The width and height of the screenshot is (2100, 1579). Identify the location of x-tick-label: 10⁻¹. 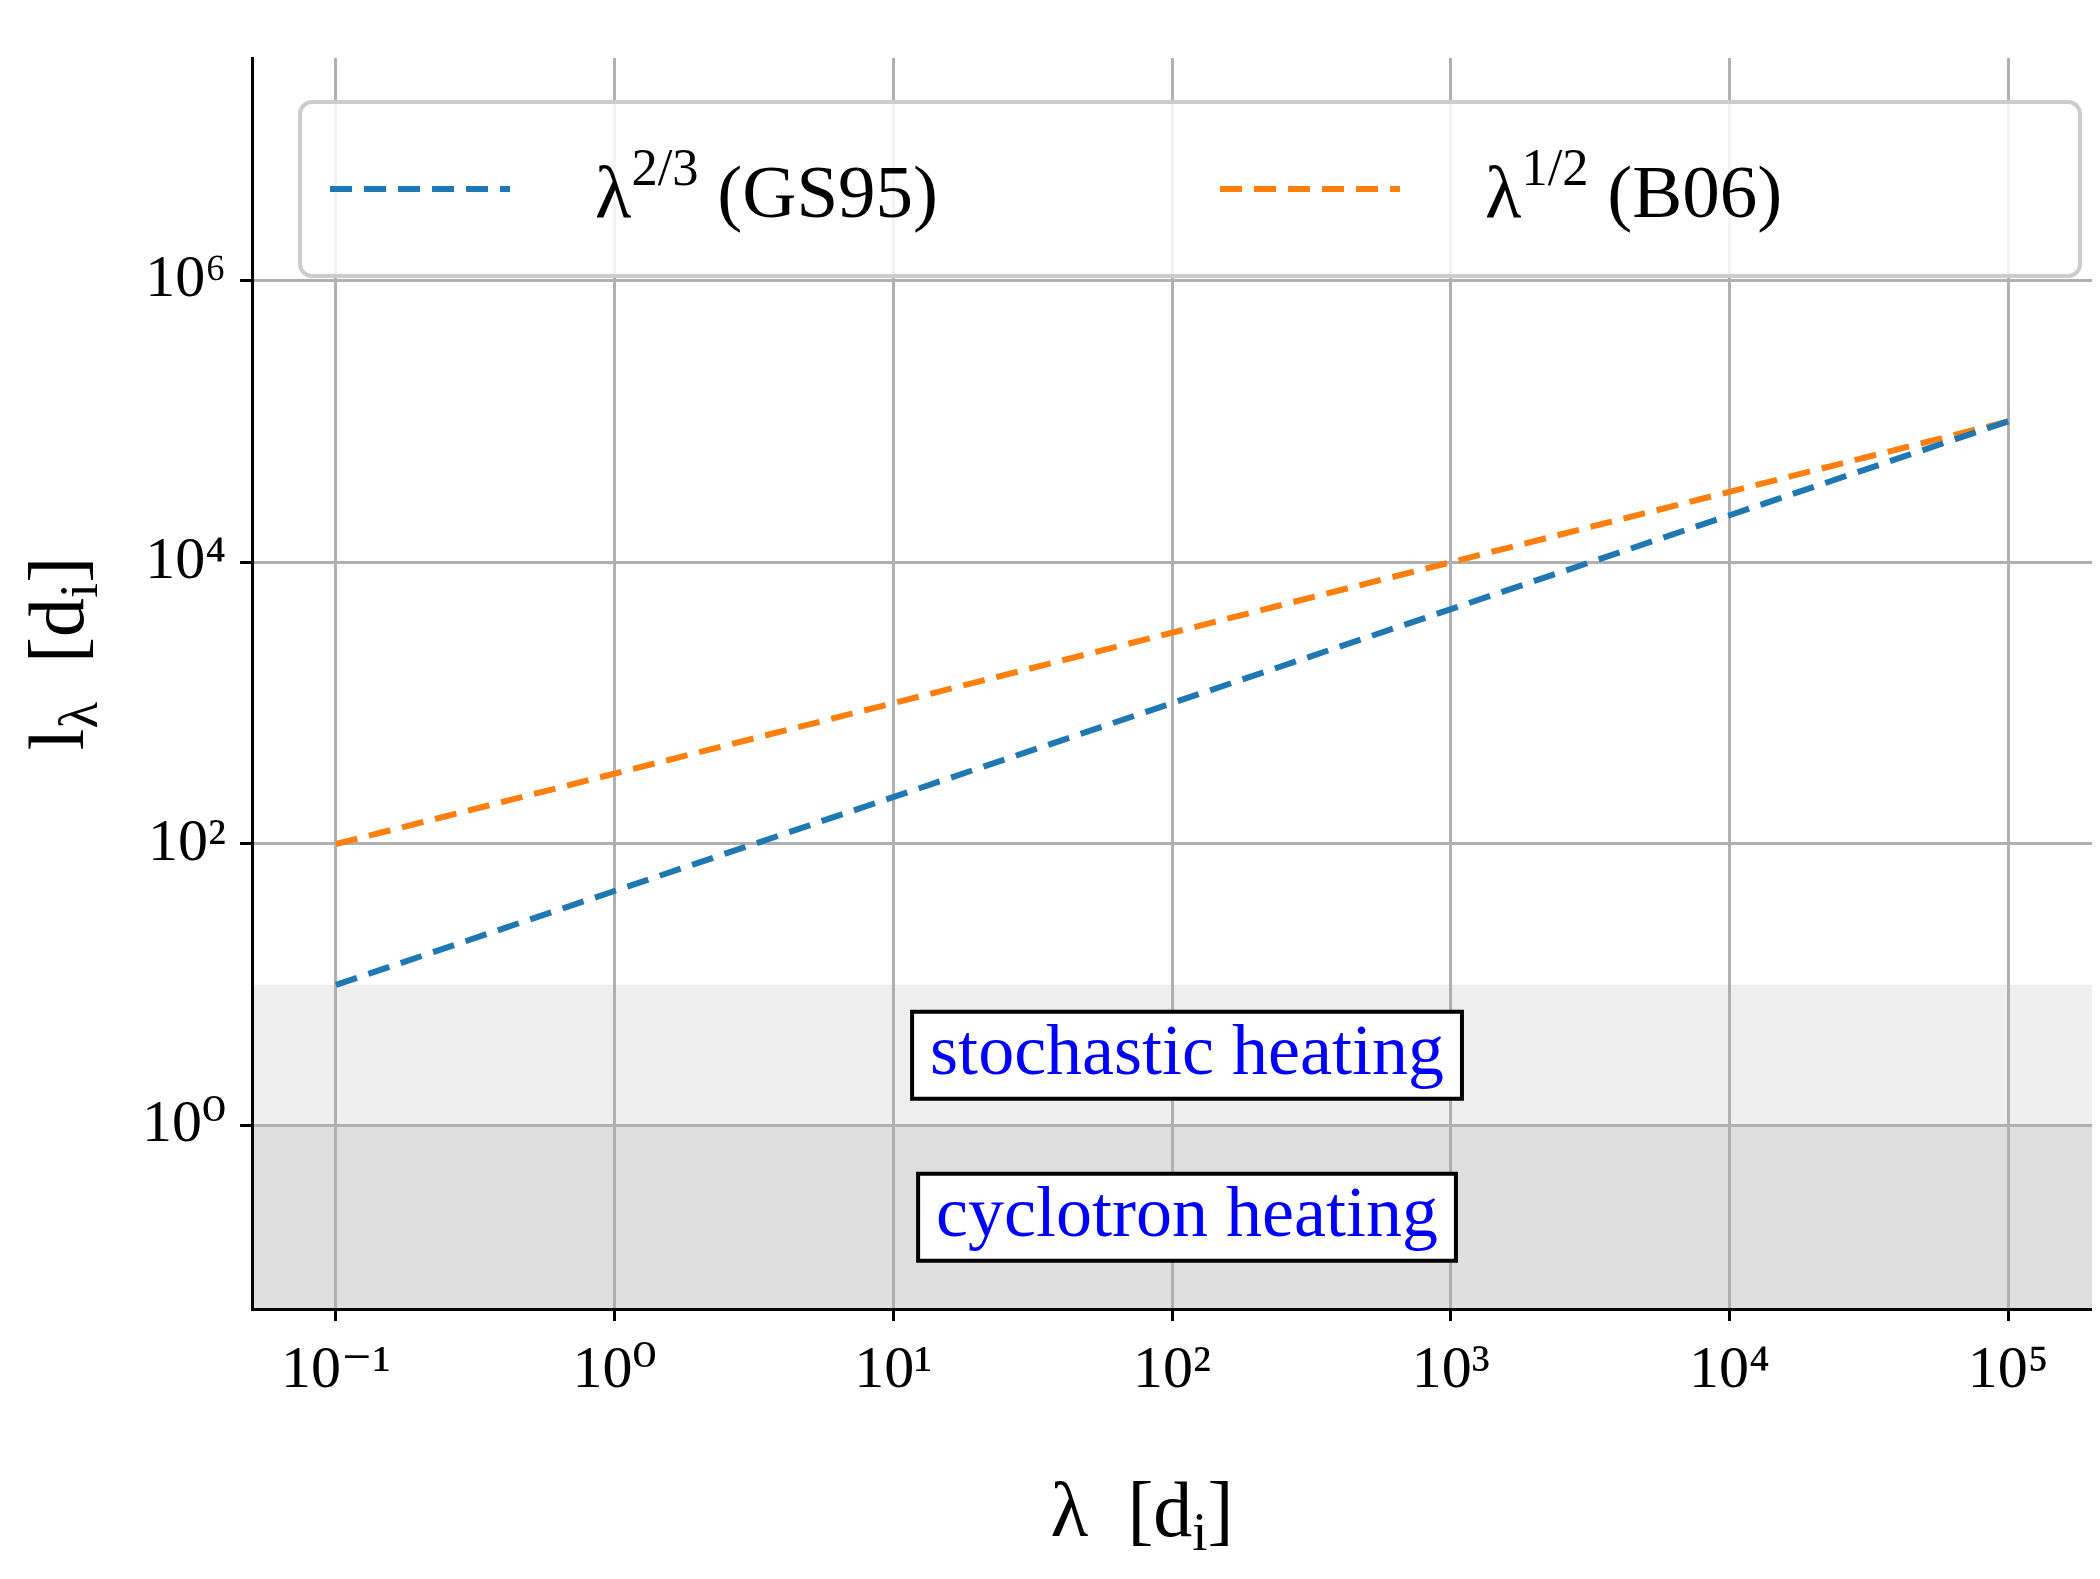
(336, 1366).